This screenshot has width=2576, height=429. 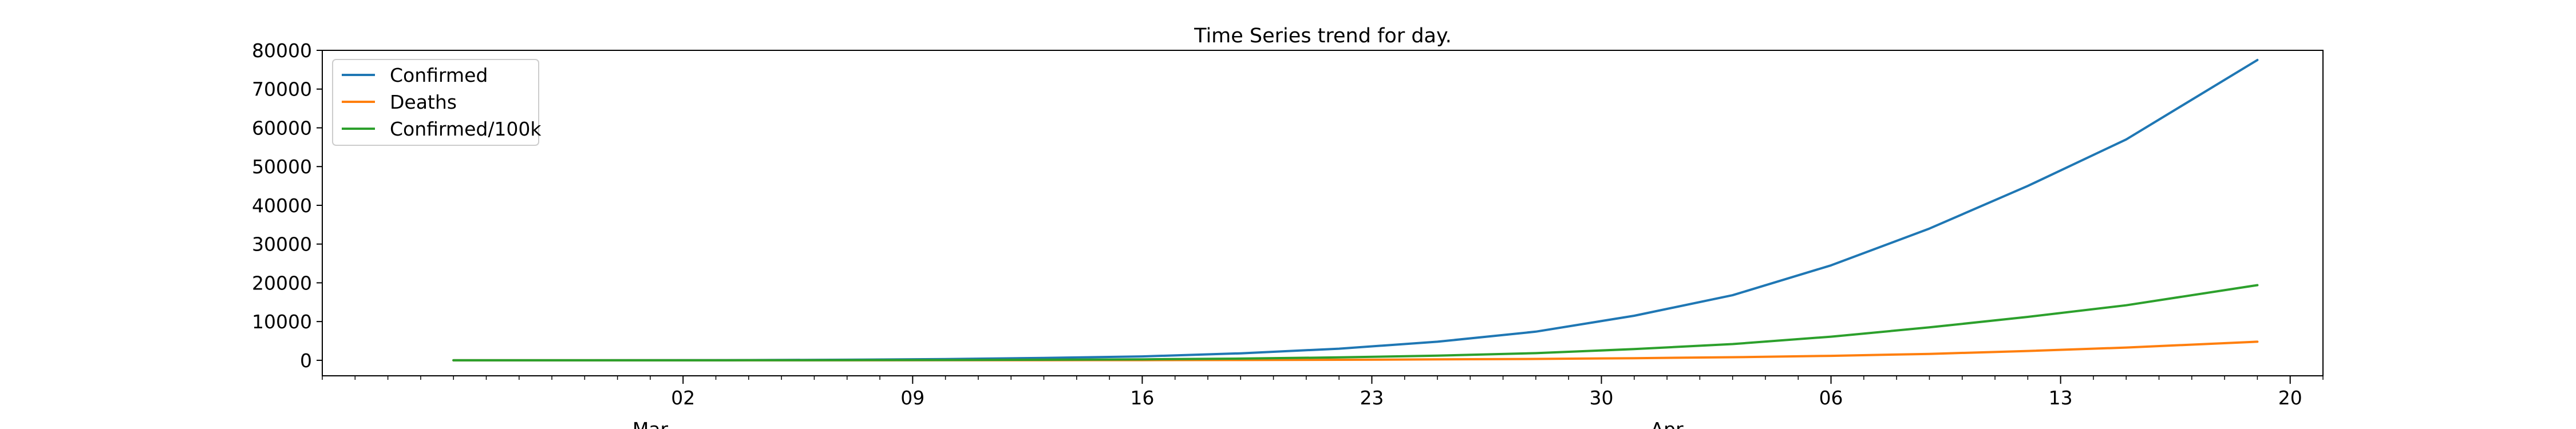 I want to click on legend-box, so click(x=435, y=102).